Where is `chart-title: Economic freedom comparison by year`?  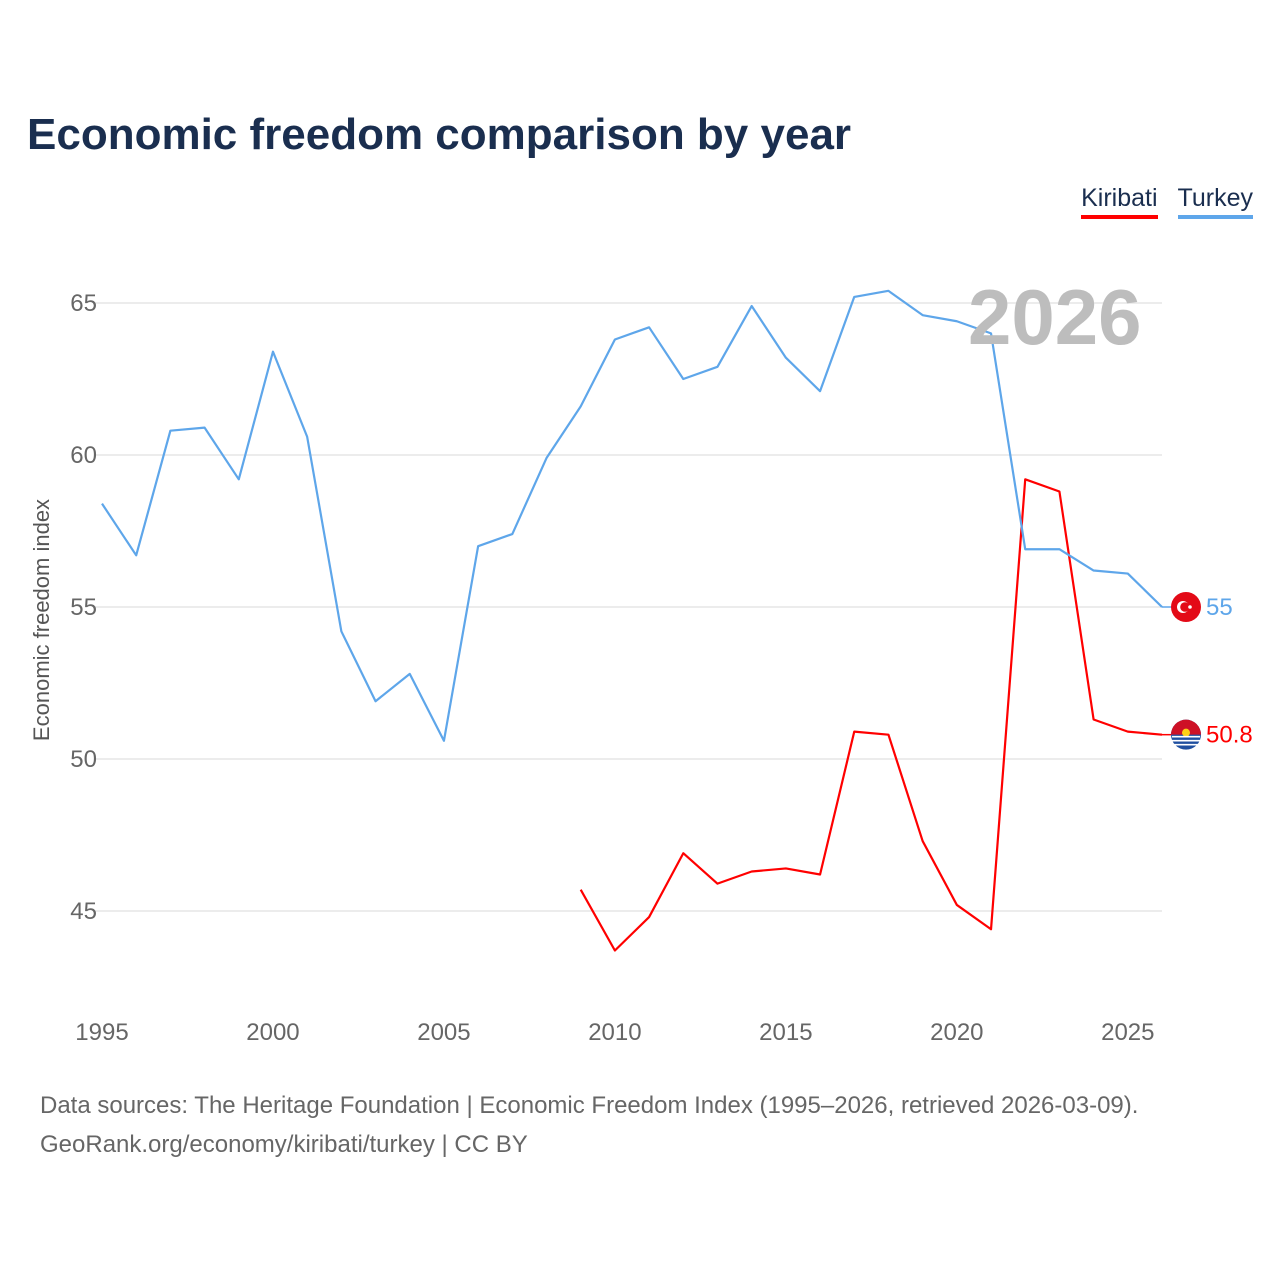
chart-title: Economic freedom comparison by year is located at coordinates (439, 134).